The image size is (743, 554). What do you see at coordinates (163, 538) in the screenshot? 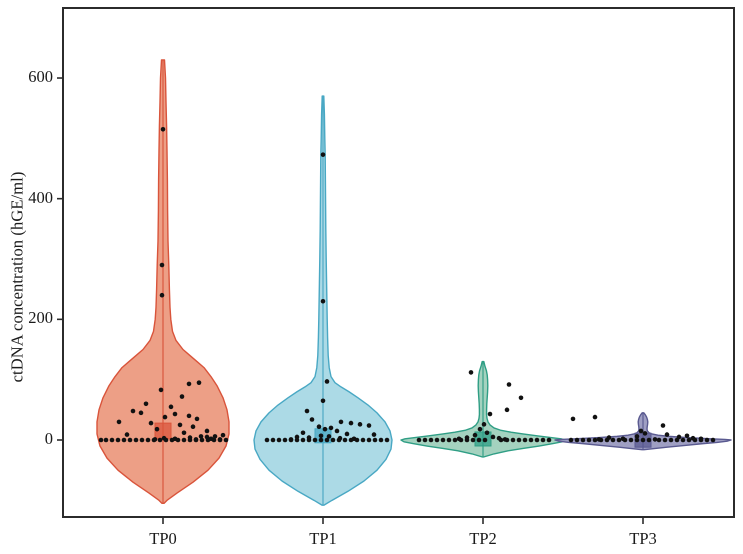
I see `x-tick-label-tp0: TP0` at bounding box center [163, 538].